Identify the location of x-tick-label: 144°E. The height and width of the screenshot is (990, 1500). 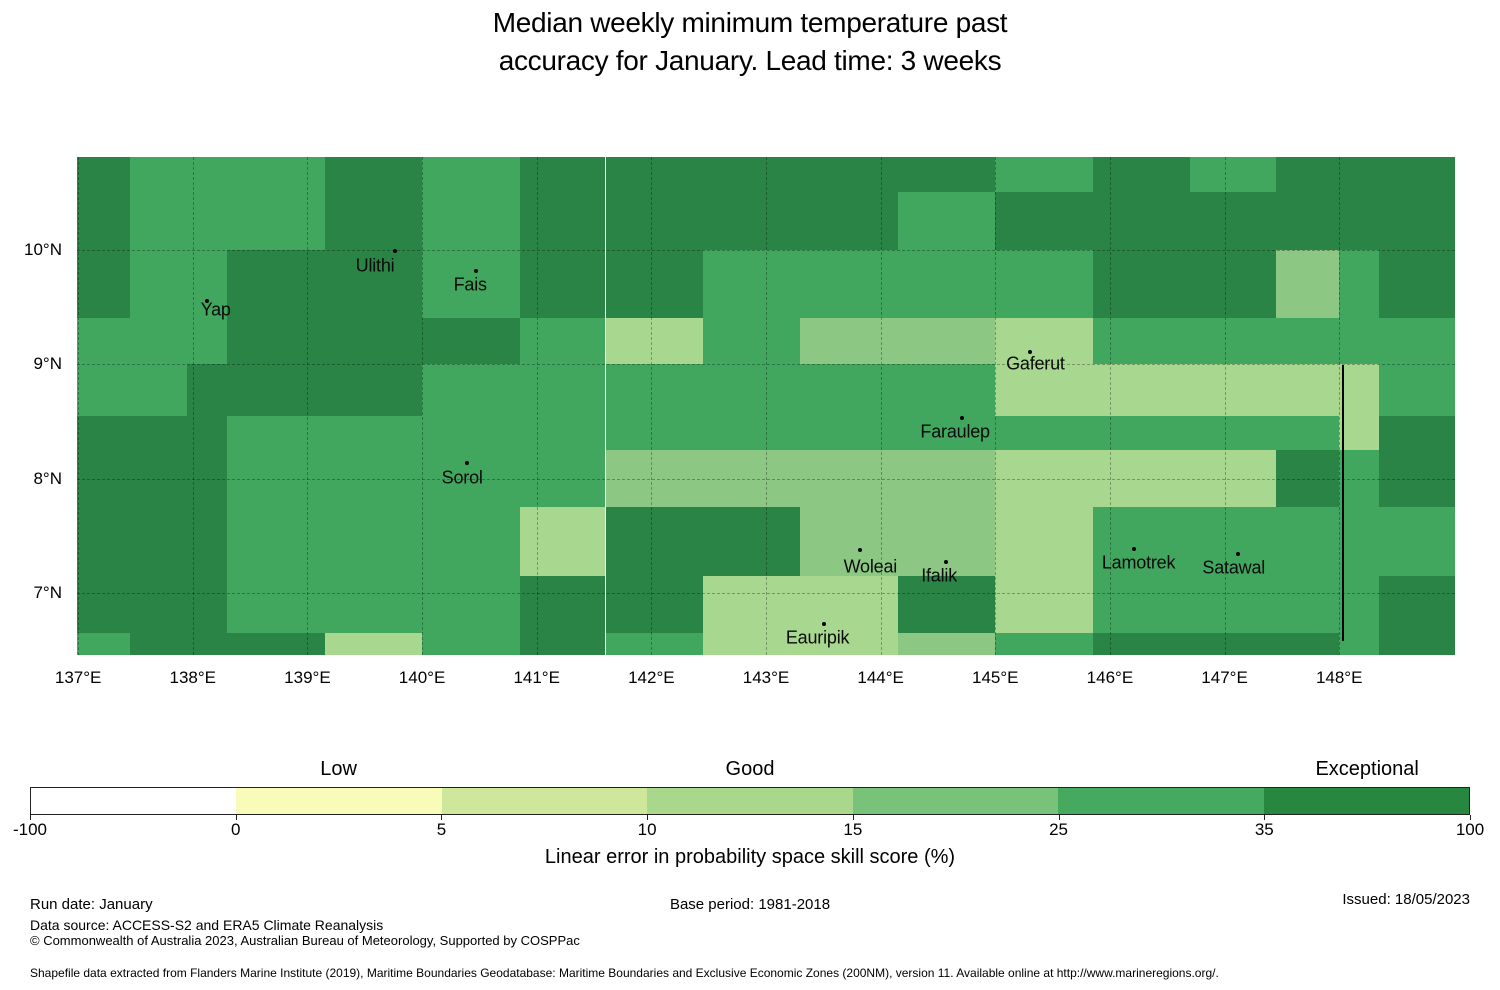
(880, 677).